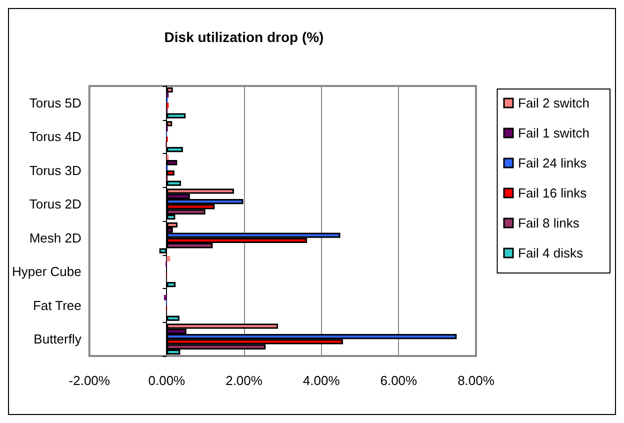 This screenshot has height=423, width=624. I want to click on x-tick-label: -2.00%, so click(89, 380).